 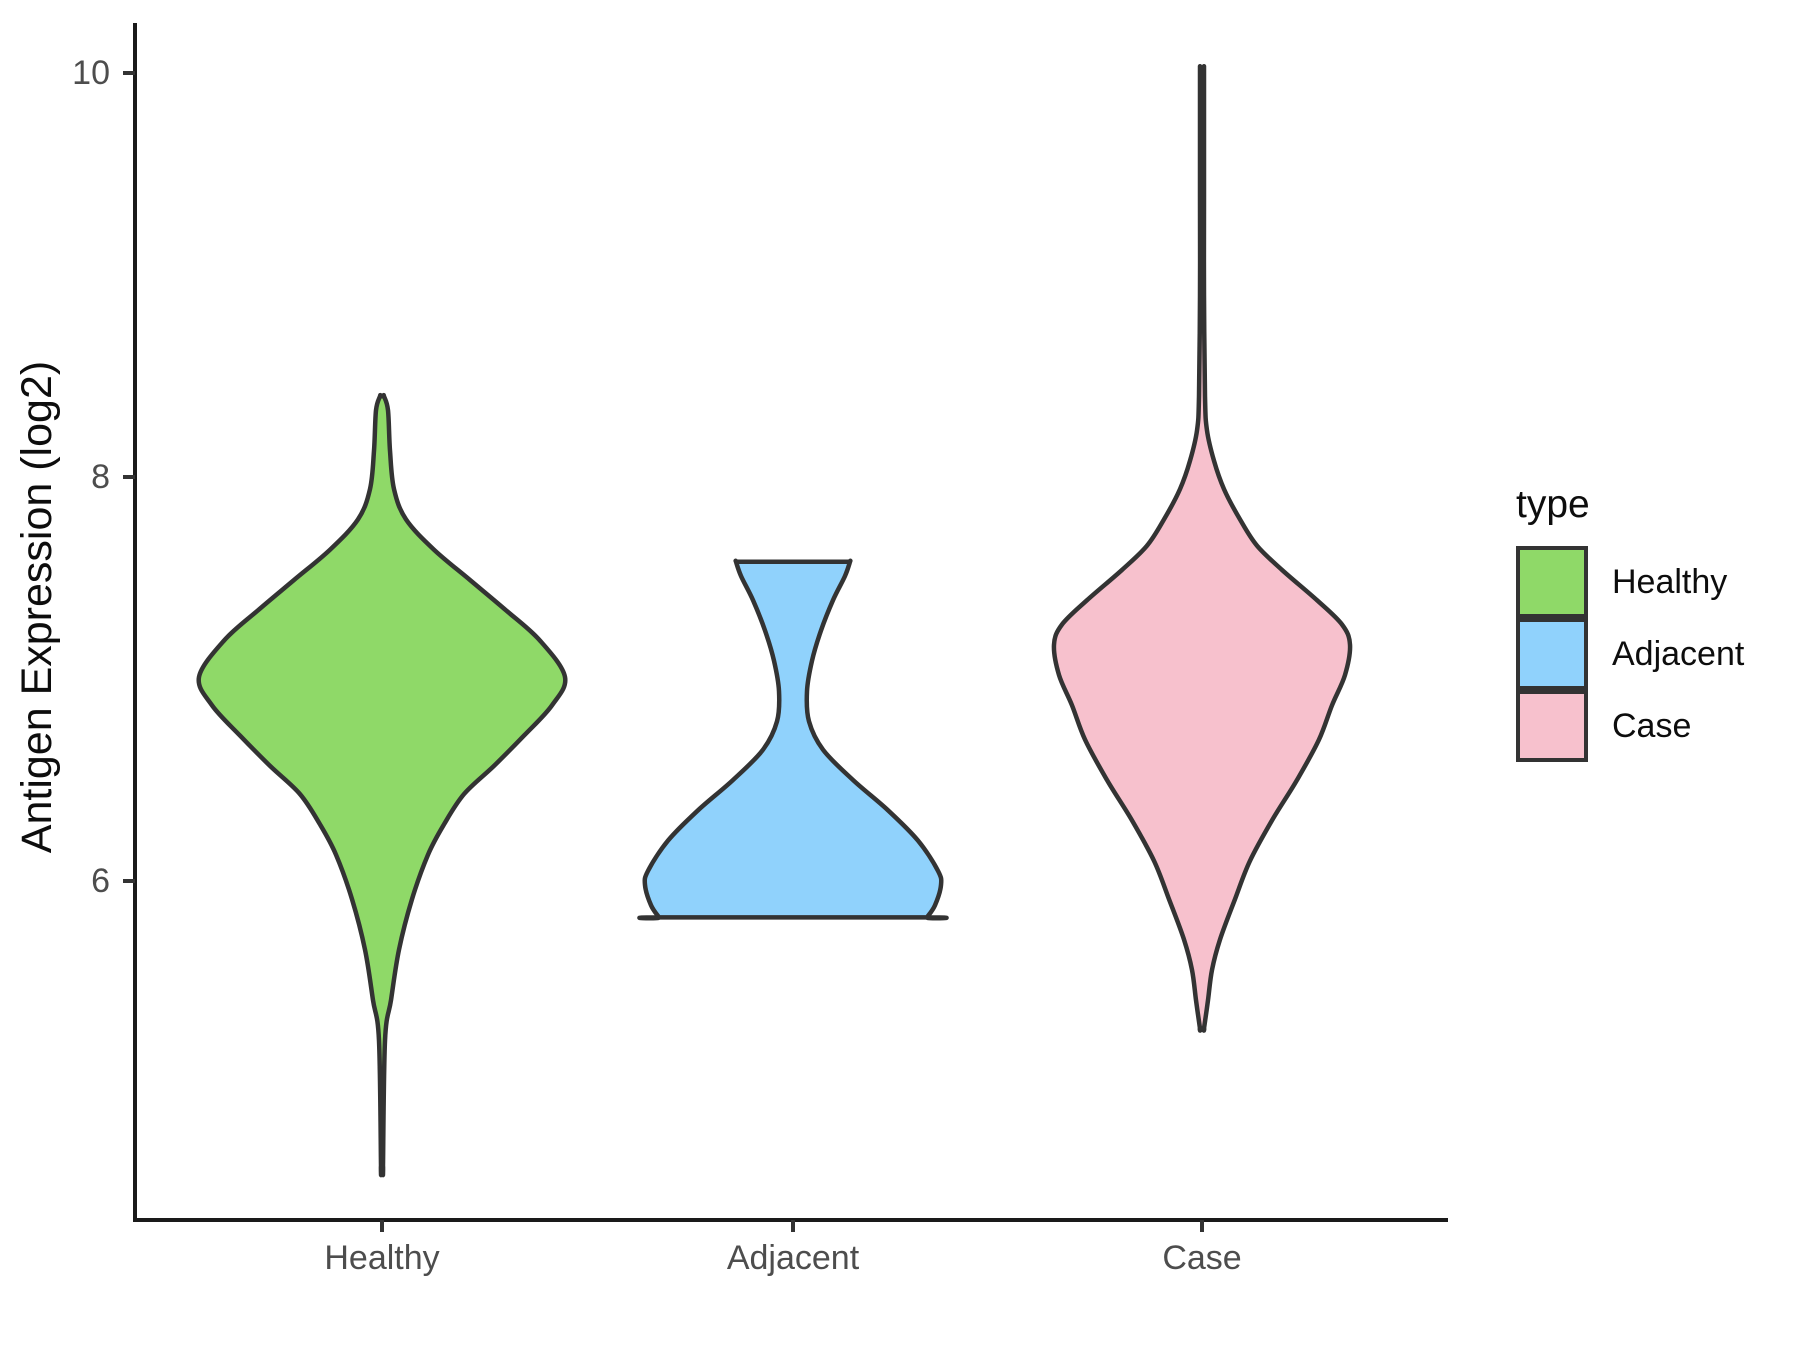 I want to click on violin-adjacent, so click(x=793, y=739).